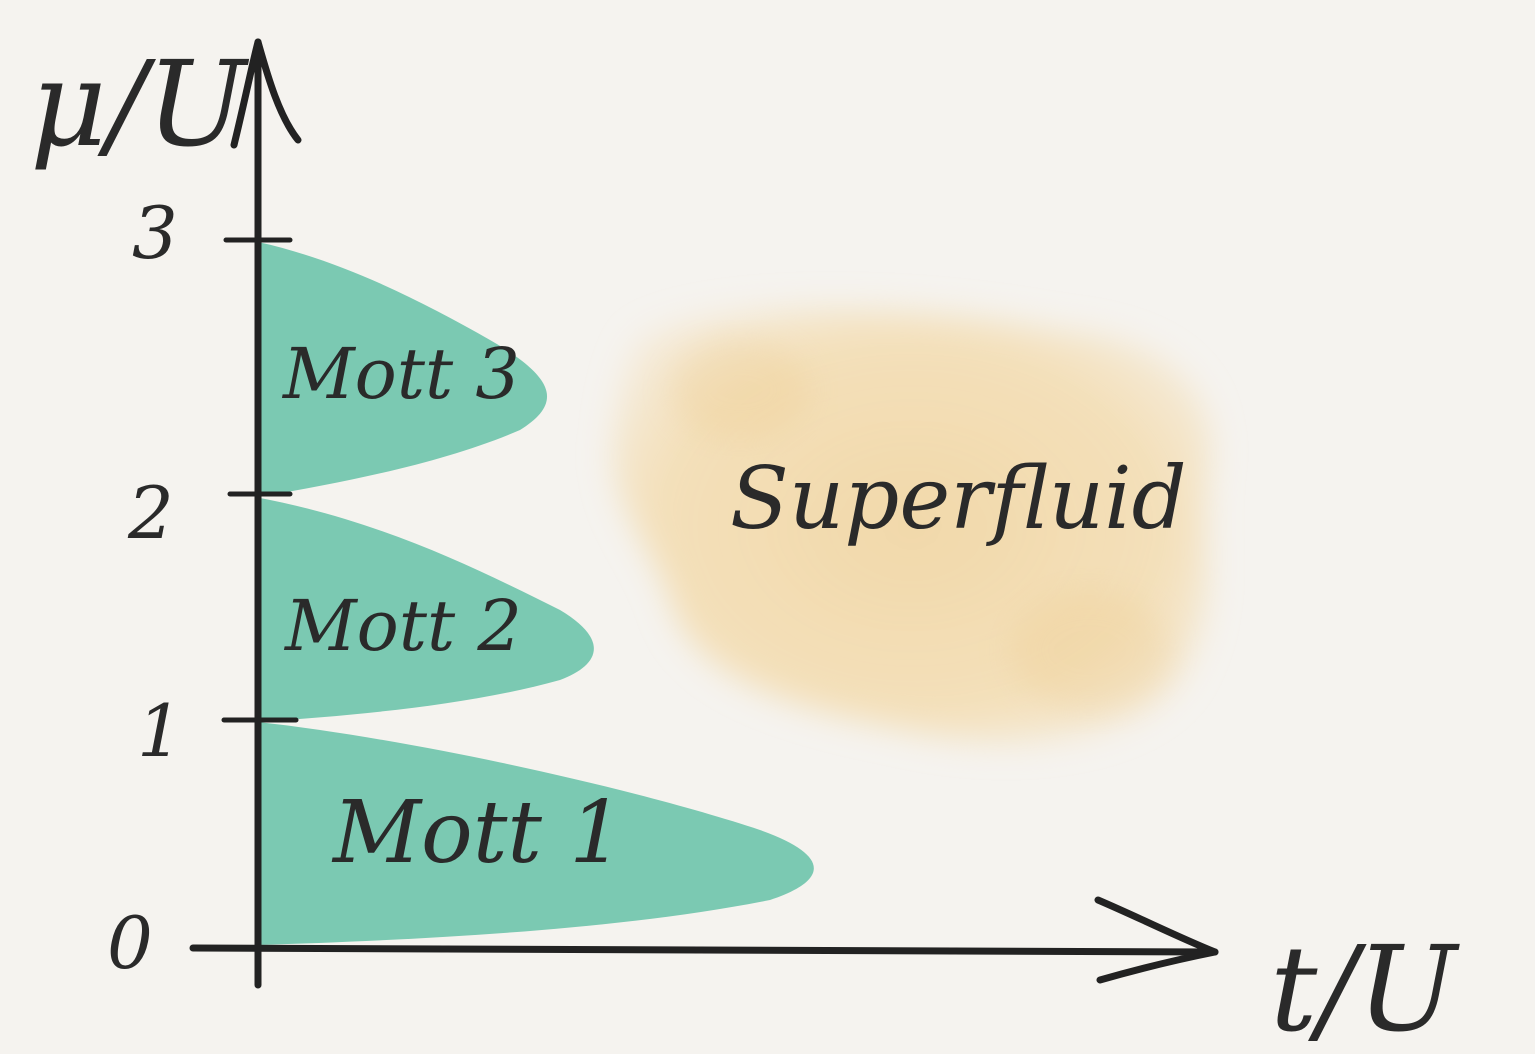 The width and height of the screenshot is (1535, 1054). Describe the element at coordinates (160, 731) in the screenshot. I see `tick-label-1: 1` at that location.